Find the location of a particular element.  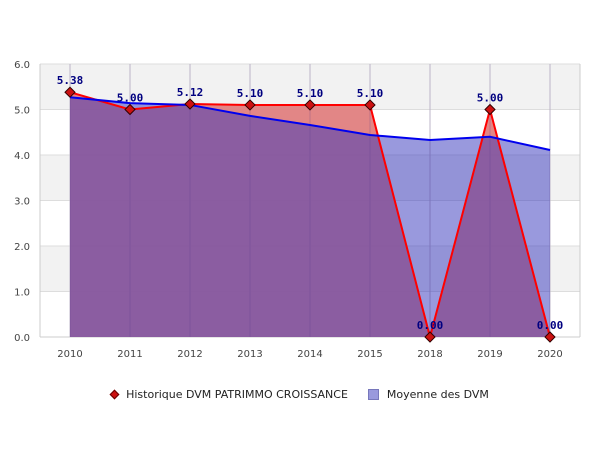

x-tick-label: 2010 is located at coordinates (69, 354).